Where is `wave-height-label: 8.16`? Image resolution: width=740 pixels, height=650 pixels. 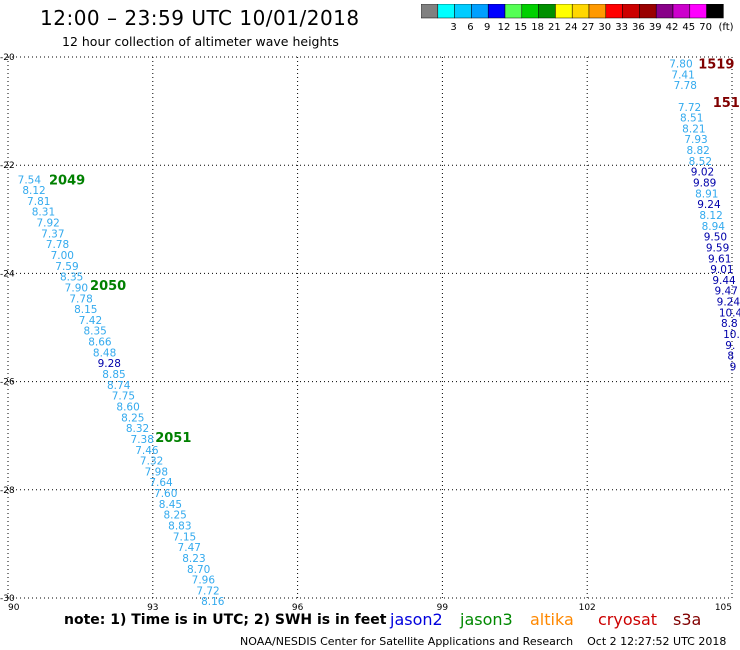 wave-height-label: 8.16 is located at coordinates (213, 602).